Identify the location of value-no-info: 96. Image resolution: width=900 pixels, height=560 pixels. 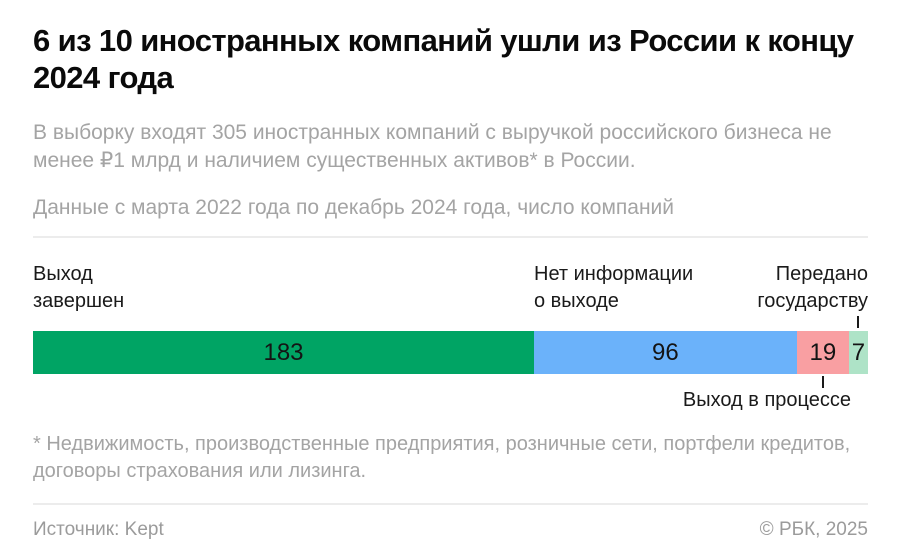
(665, 352).